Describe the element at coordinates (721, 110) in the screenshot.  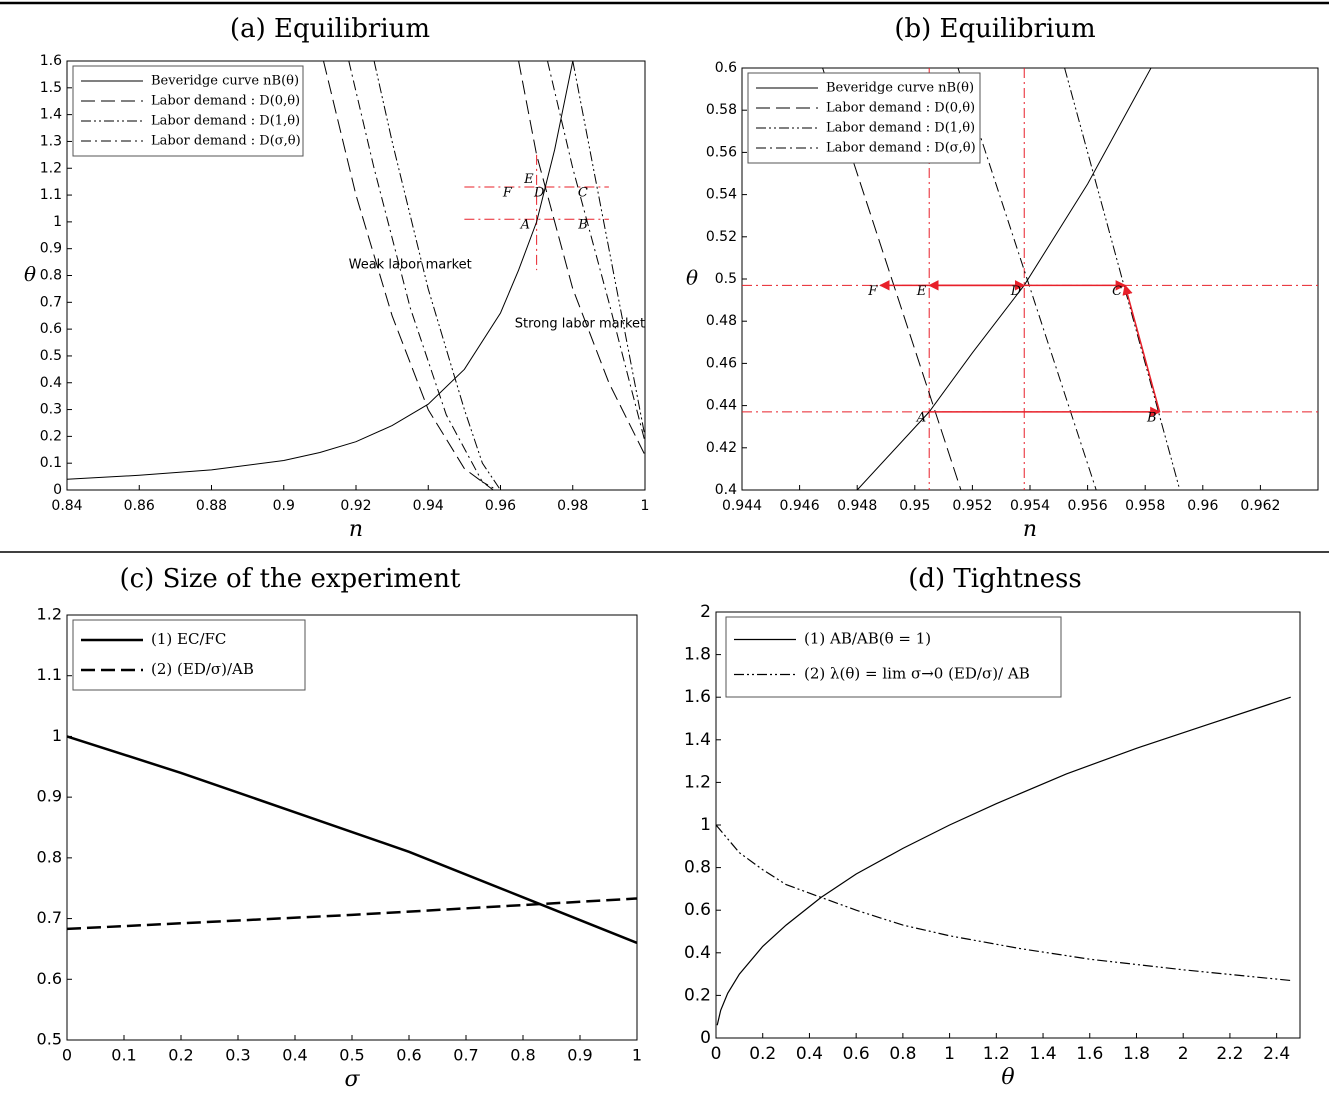
I see `y-tick-label: 0.58` at that location.